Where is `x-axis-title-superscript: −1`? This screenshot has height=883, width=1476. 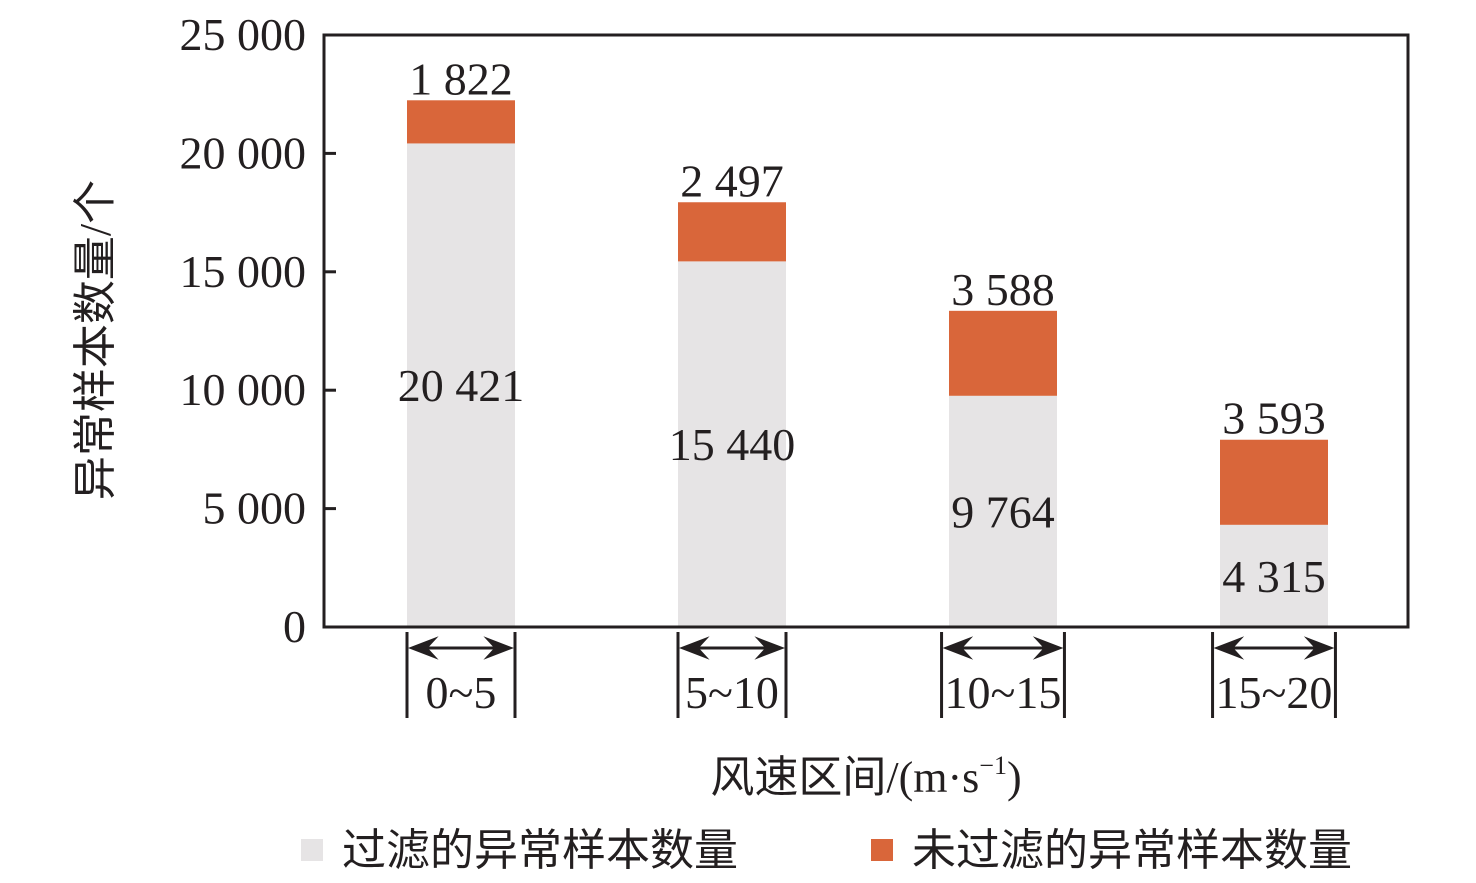 x-axis-title-superscript: −1 is located at coordinates (993, 765).